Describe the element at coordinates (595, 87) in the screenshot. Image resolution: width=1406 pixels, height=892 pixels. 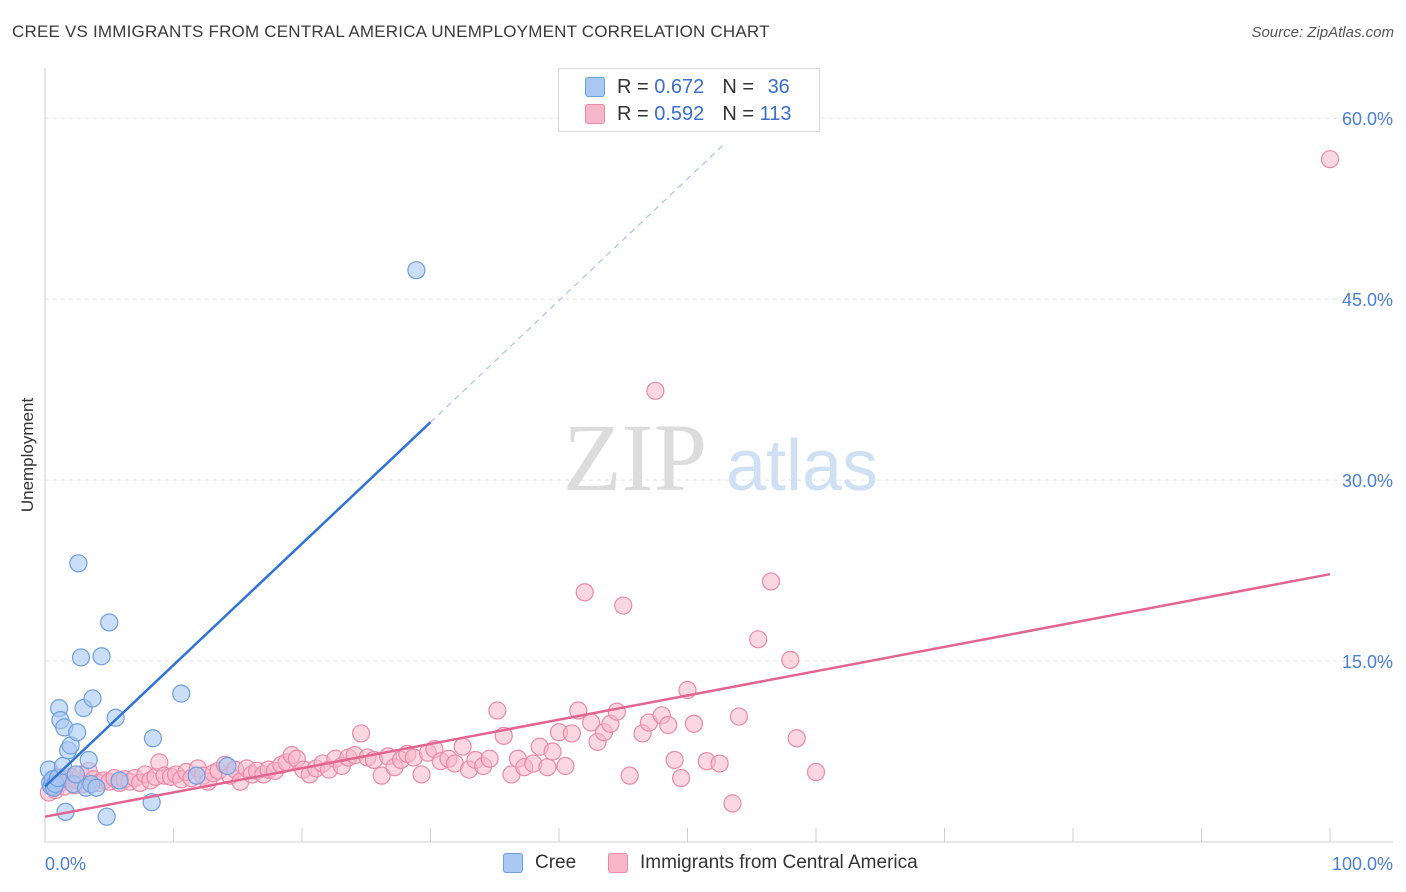
I see `legend-swatch-cree` at that location.